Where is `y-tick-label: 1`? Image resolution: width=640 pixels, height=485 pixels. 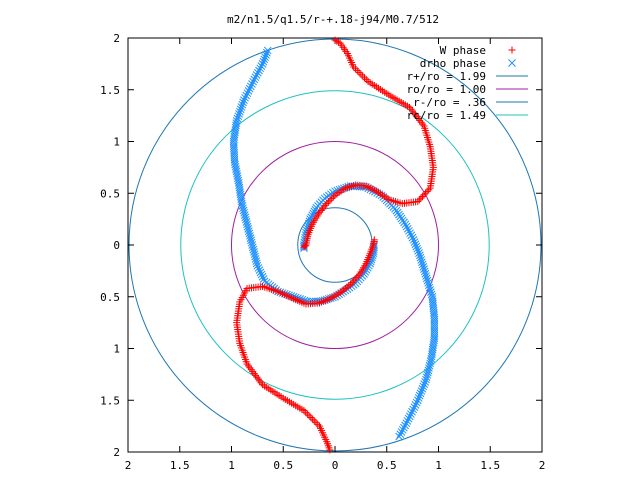 y-tick-label: 1 is located at coordinates (116, 349).